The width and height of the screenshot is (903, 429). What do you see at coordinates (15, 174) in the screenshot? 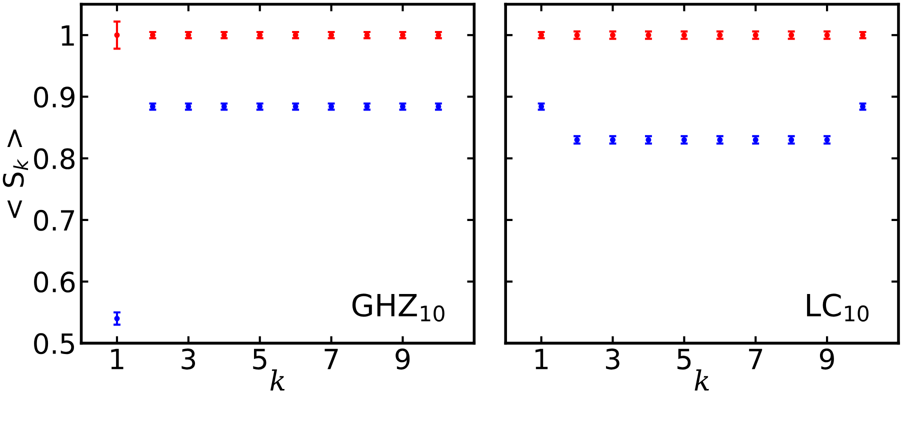
I see `y-axis-title: < S$_{k}$ >` at bounding box center [15, 174].